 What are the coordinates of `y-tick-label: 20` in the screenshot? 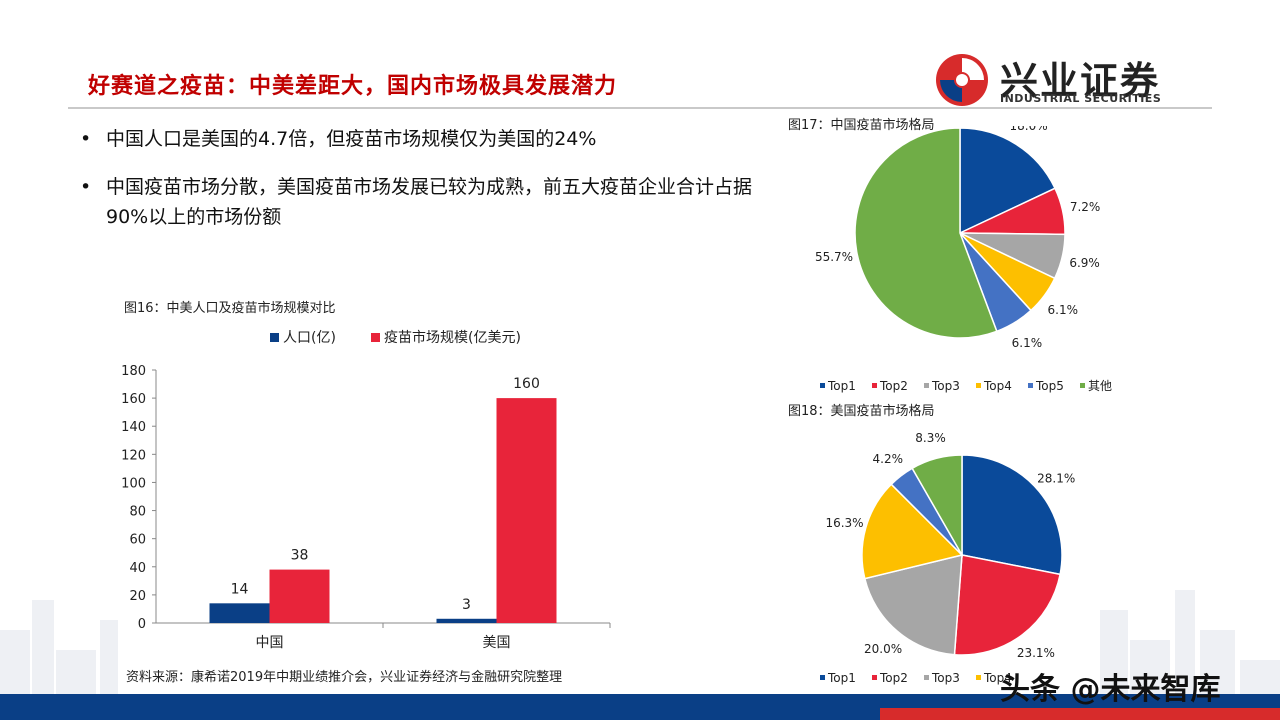 It's located at (137, 596).